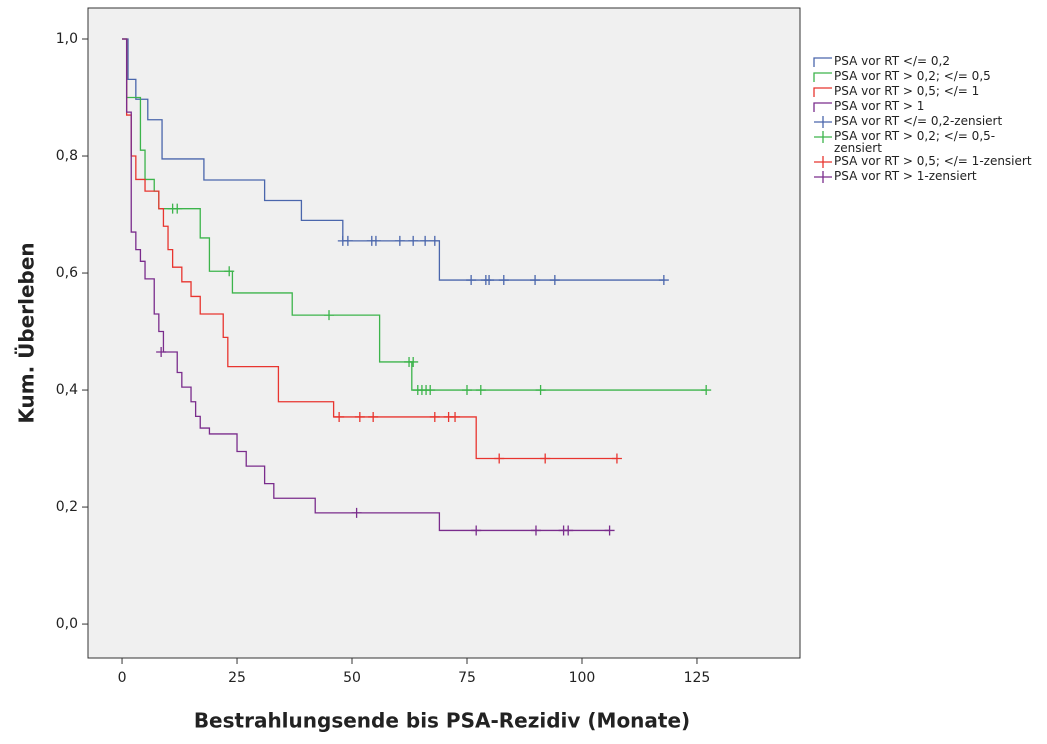 The width and height of the screenshot is (1047, 744). What do you see at coordinates (918, 121) in the screenshot?
I see `legend-label: PSA vor RT </= 0,2-zensiert` at bounding box center [918, 121].